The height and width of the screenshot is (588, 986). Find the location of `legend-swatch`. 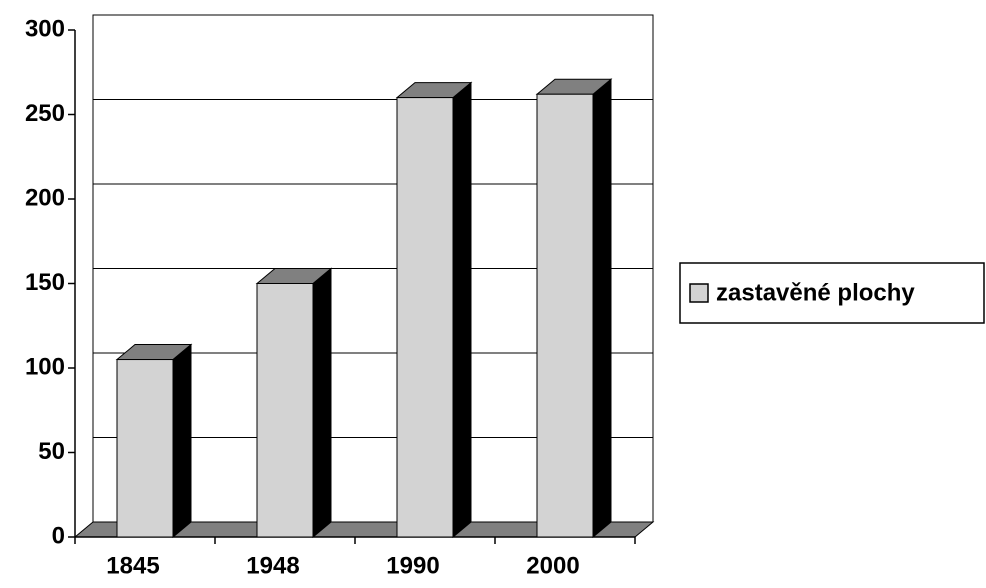

legend-swatch is located at coordinates (699, 293).